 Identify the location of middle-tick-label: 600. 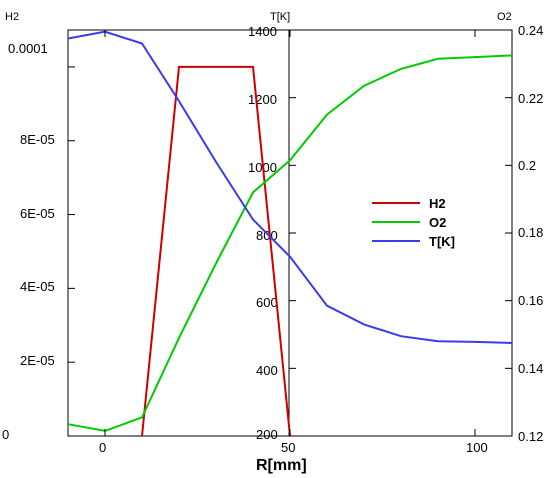
(267, 302).